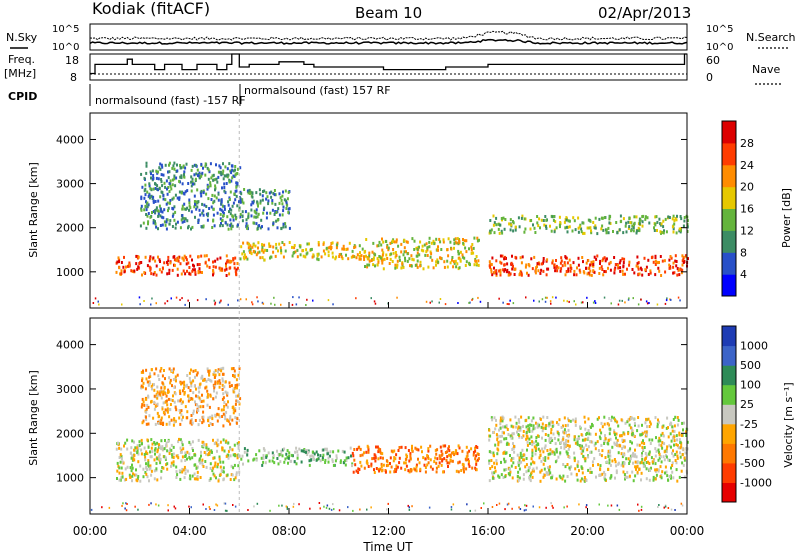  I want to click on cpid-label: CPID, so click(22, 96).